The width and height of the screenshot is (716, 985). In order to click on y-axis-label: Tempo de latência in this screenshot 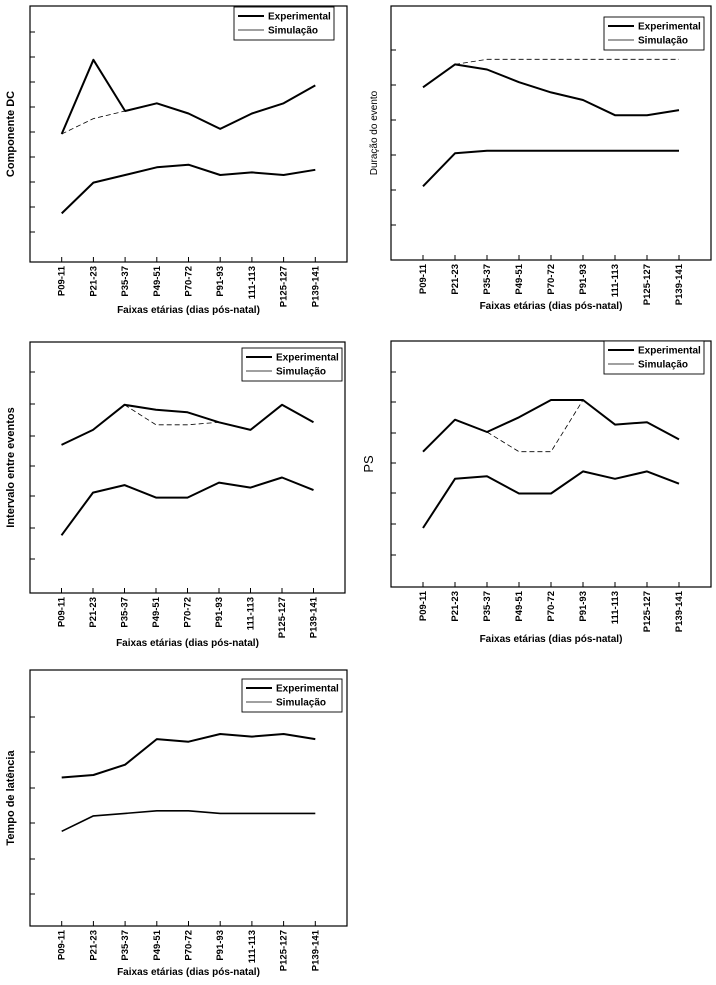, I will do `click(11, 798)`.